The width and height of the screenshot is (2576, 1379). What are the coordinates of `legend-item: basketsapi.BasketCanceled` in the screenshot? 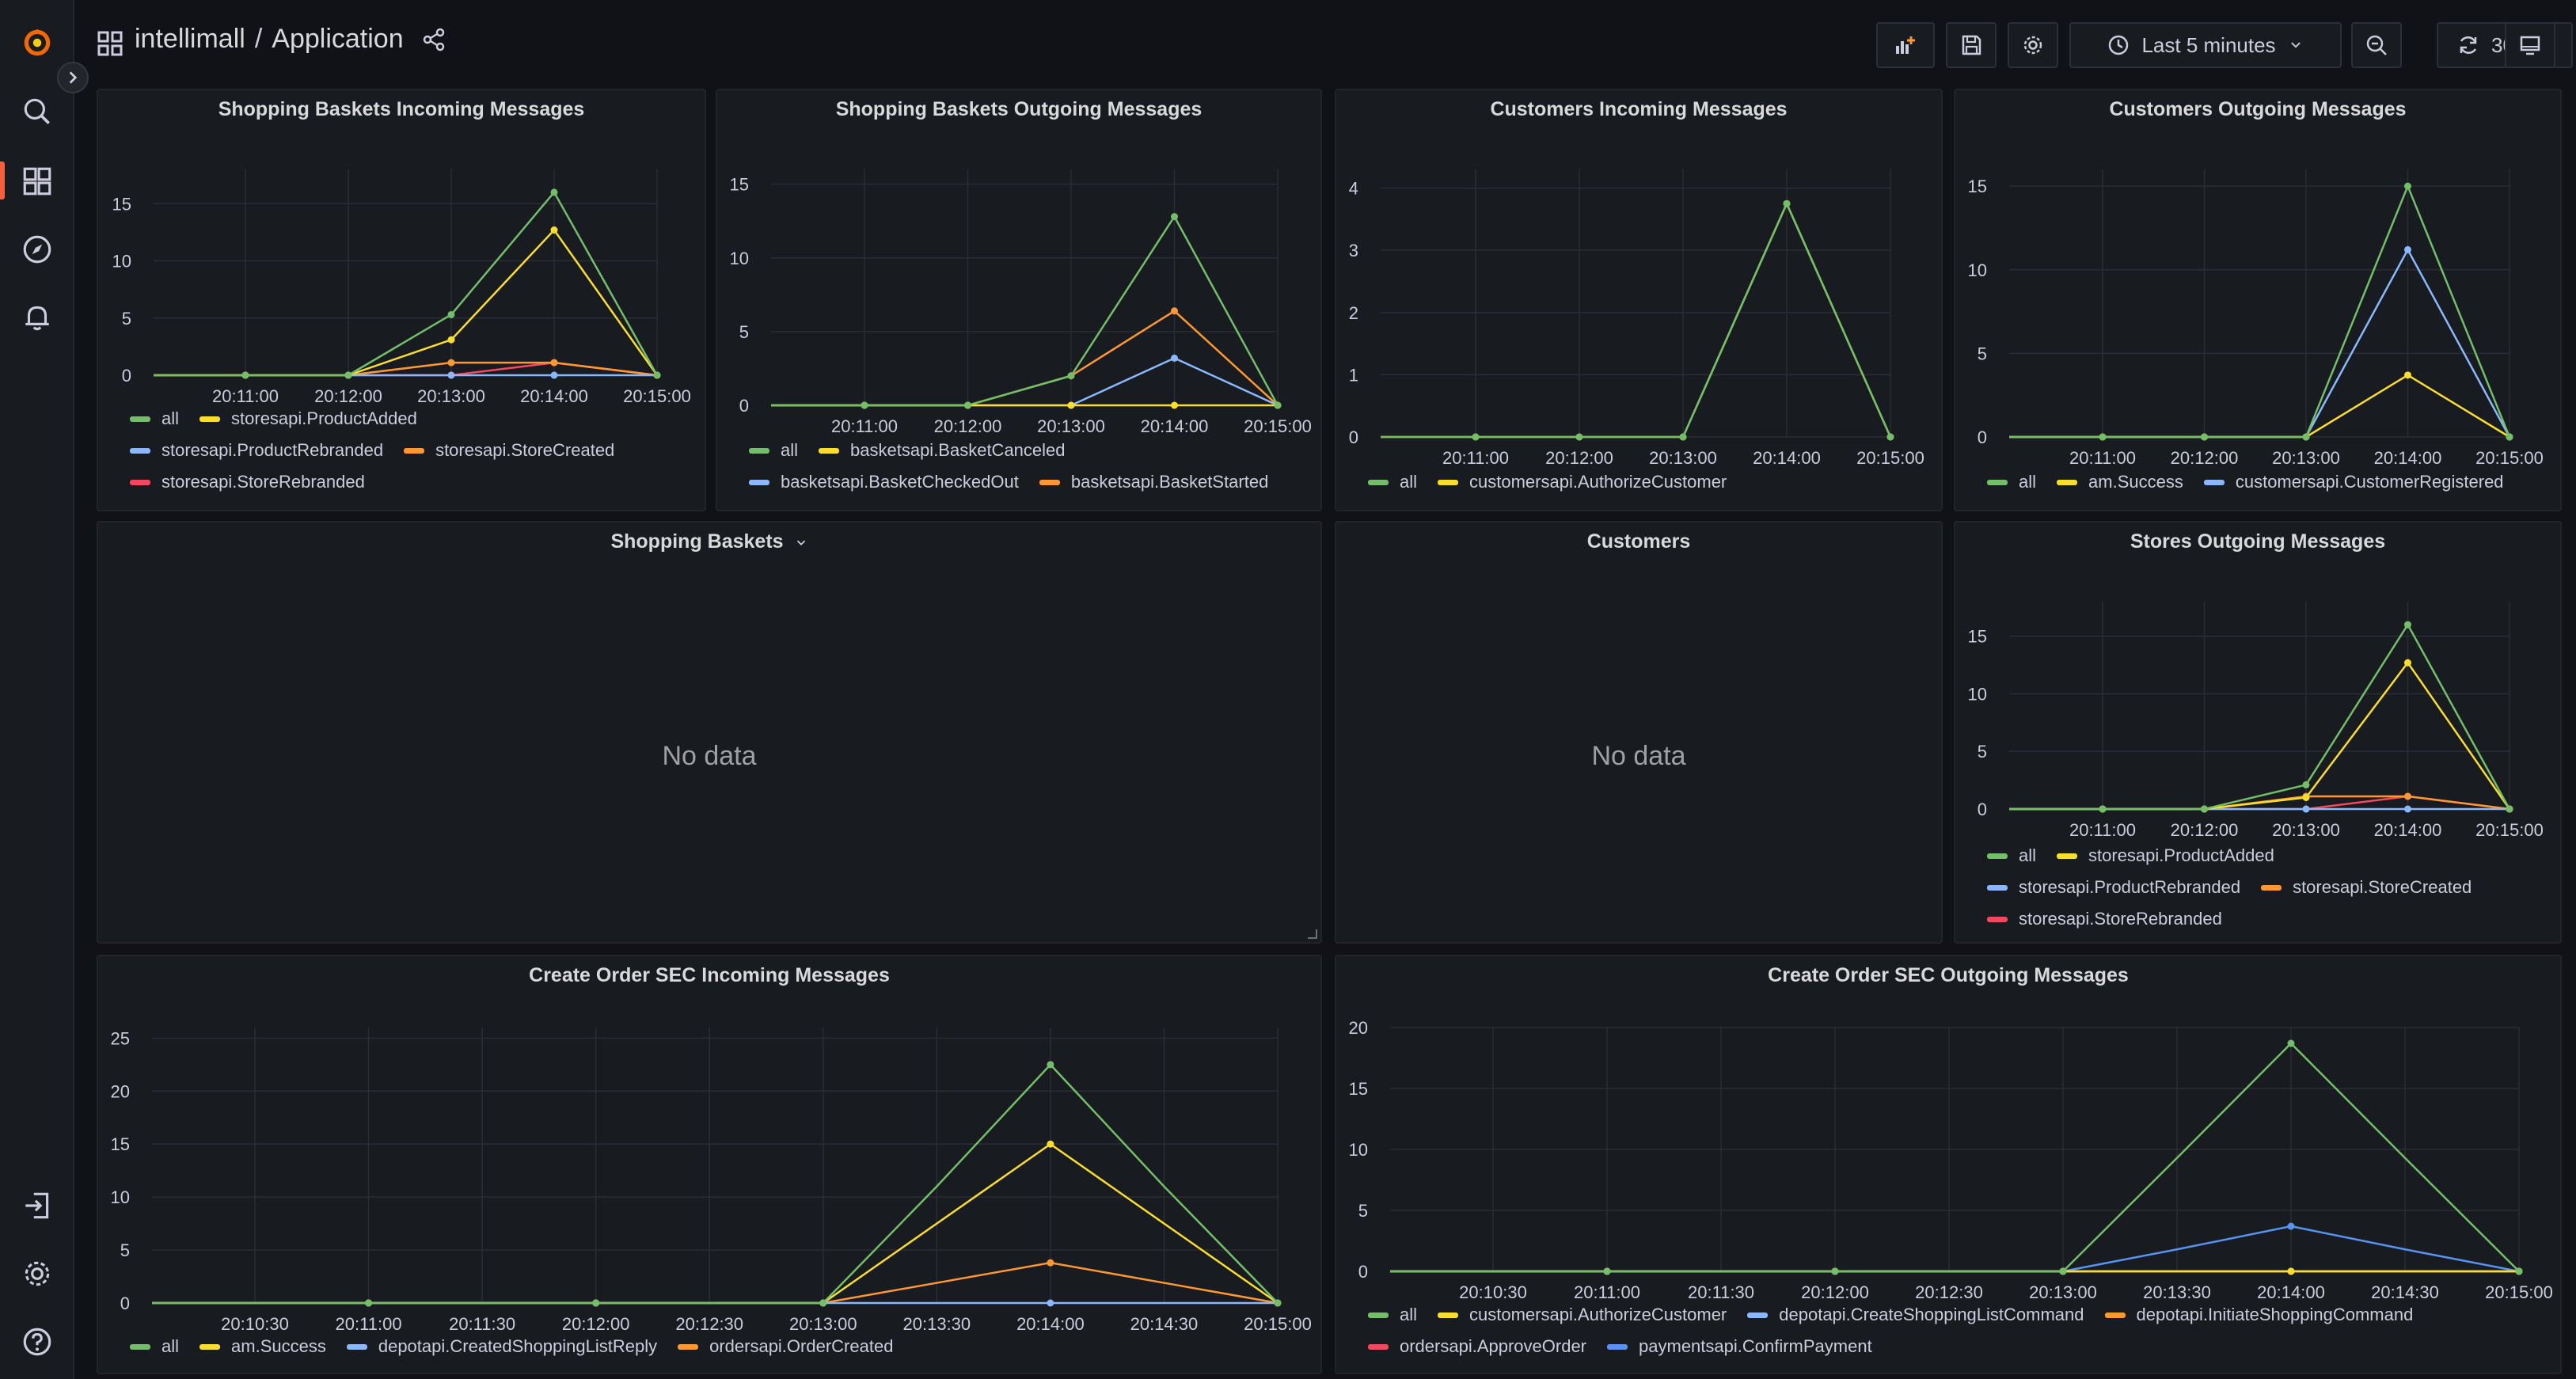 It's located at (942, 450).